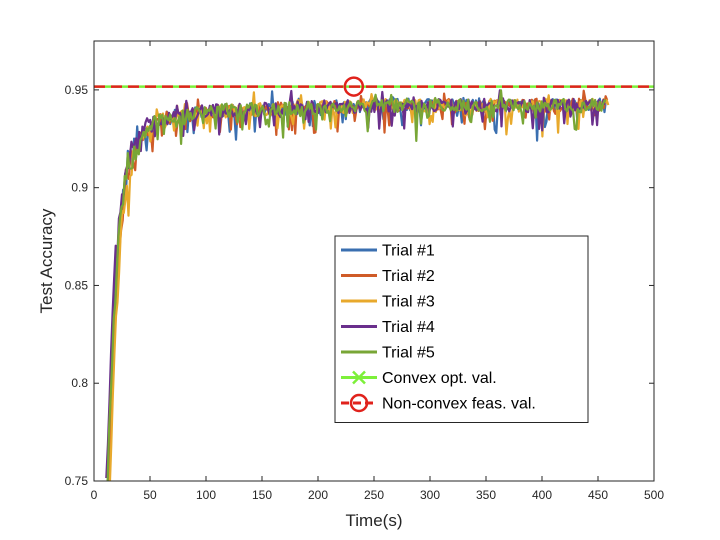 This screenshot has width=720, height=540. What do you see at coordinates (374, 86) in the screenshot?
I see `reference-lines` at bounding box center [374, 86].